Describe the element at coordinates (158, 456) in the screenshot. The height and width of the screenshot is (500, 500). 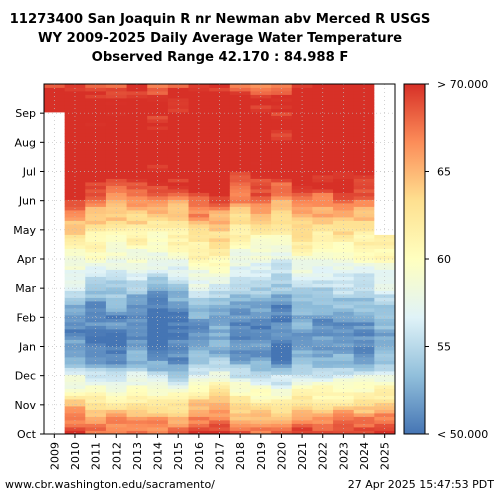
I see `x-tick-label: 2014` at that location.